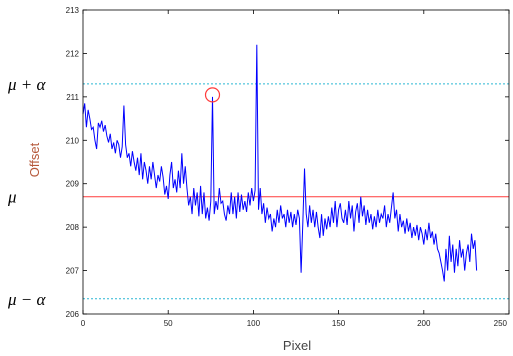 This screenshot has height=356, width=513. I want to click on x-tick-label: 200, so click(424, 323).